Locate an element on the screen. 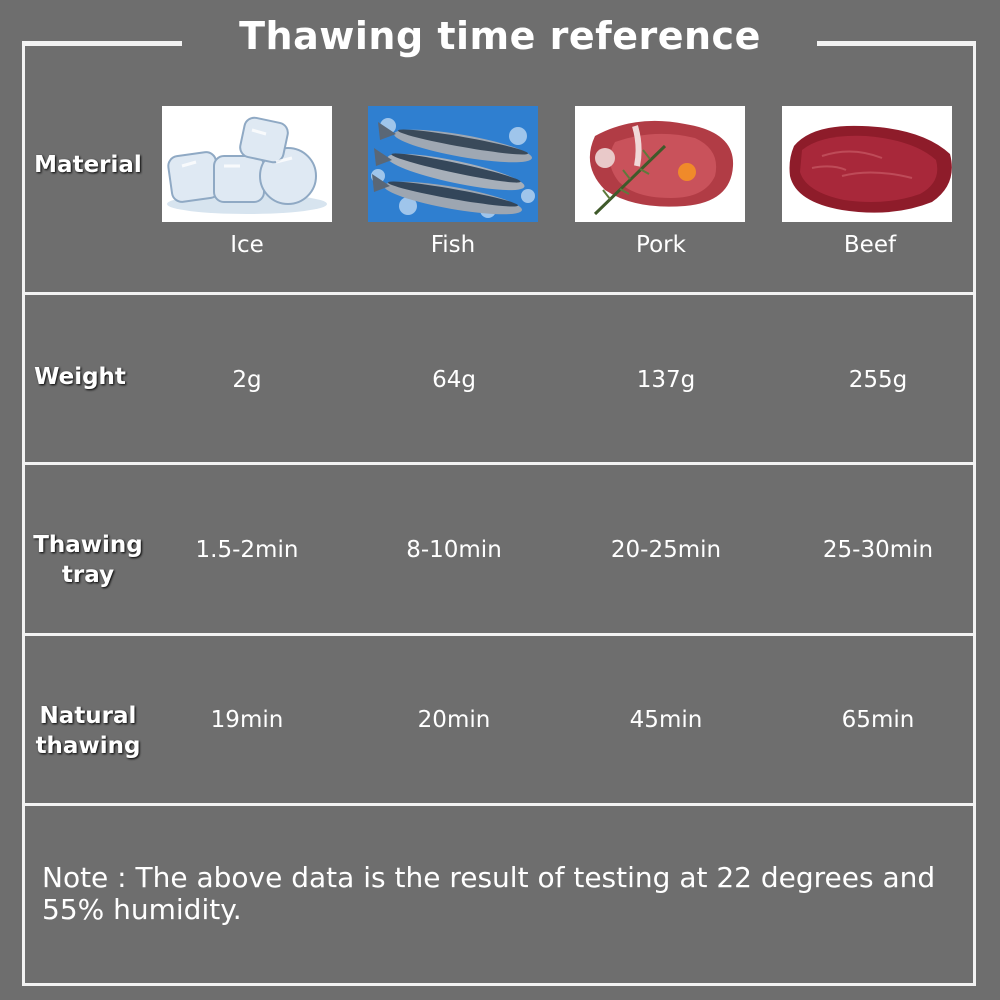  tray-time-fish: 8-10min is located at coordinates (454, 550).